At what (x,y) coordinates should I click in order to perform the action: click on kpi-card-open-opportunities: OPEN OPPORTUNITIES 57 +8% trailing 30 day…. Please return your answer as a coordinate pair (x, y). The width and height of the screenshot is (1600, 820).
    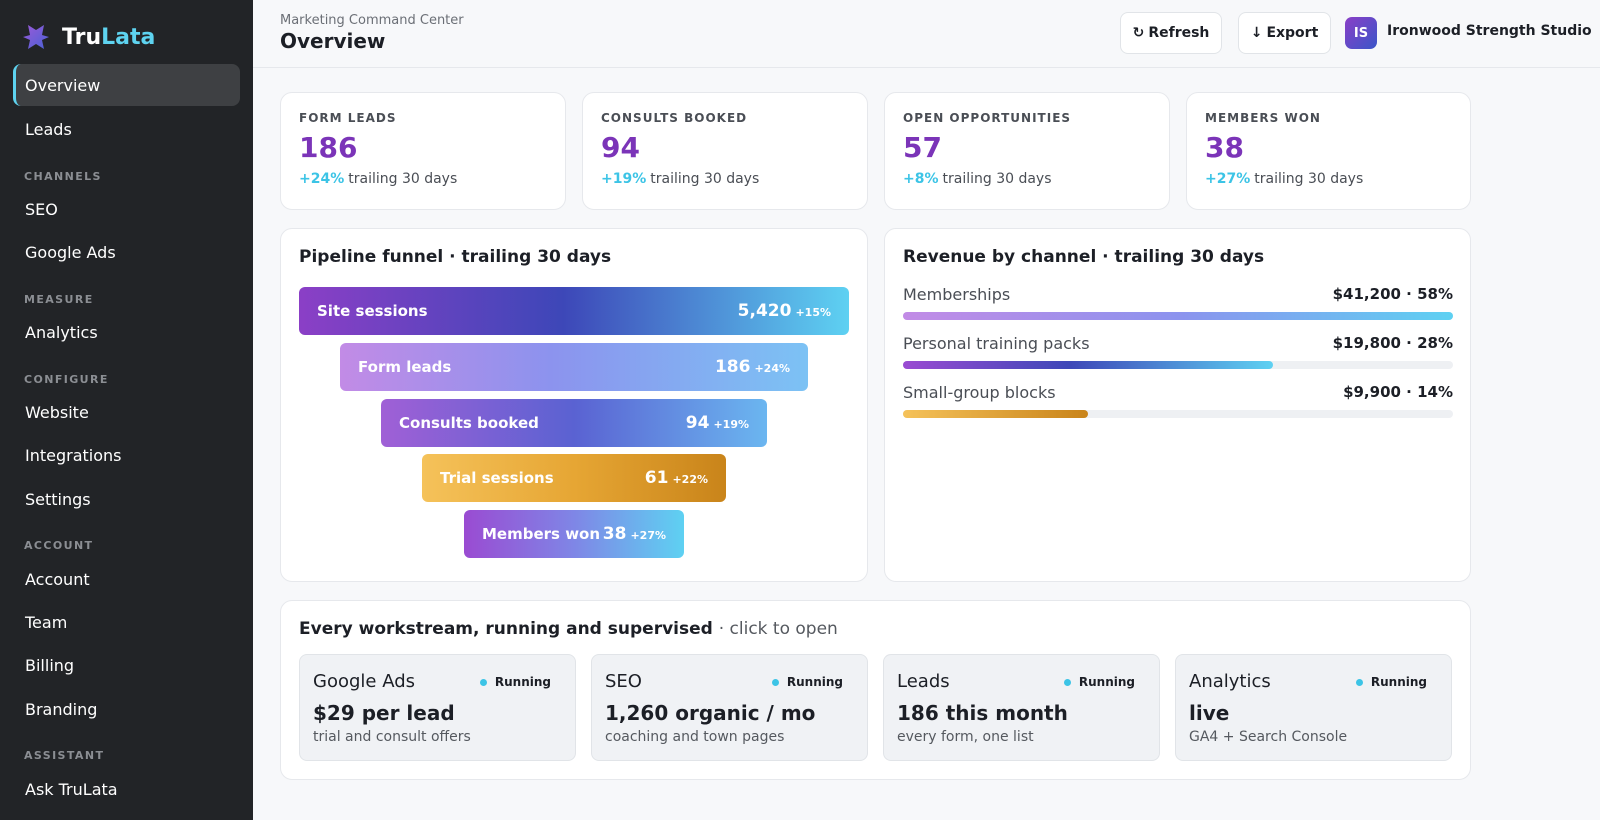
    Looking at the image, I should click on (1027, 151).